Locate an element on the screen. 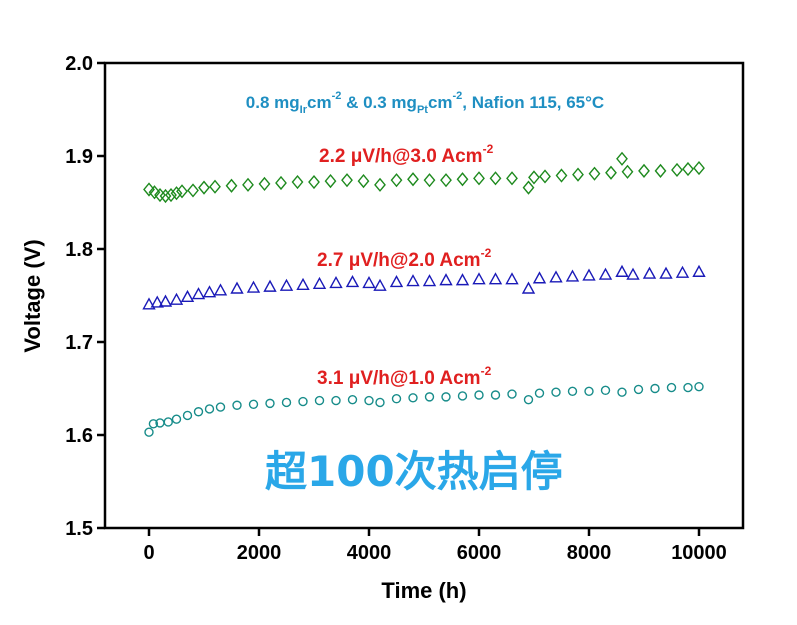  series-teal-annotation: 3.1 μV/h@1.0 Acm-2 is located at coordinates (404, 376).